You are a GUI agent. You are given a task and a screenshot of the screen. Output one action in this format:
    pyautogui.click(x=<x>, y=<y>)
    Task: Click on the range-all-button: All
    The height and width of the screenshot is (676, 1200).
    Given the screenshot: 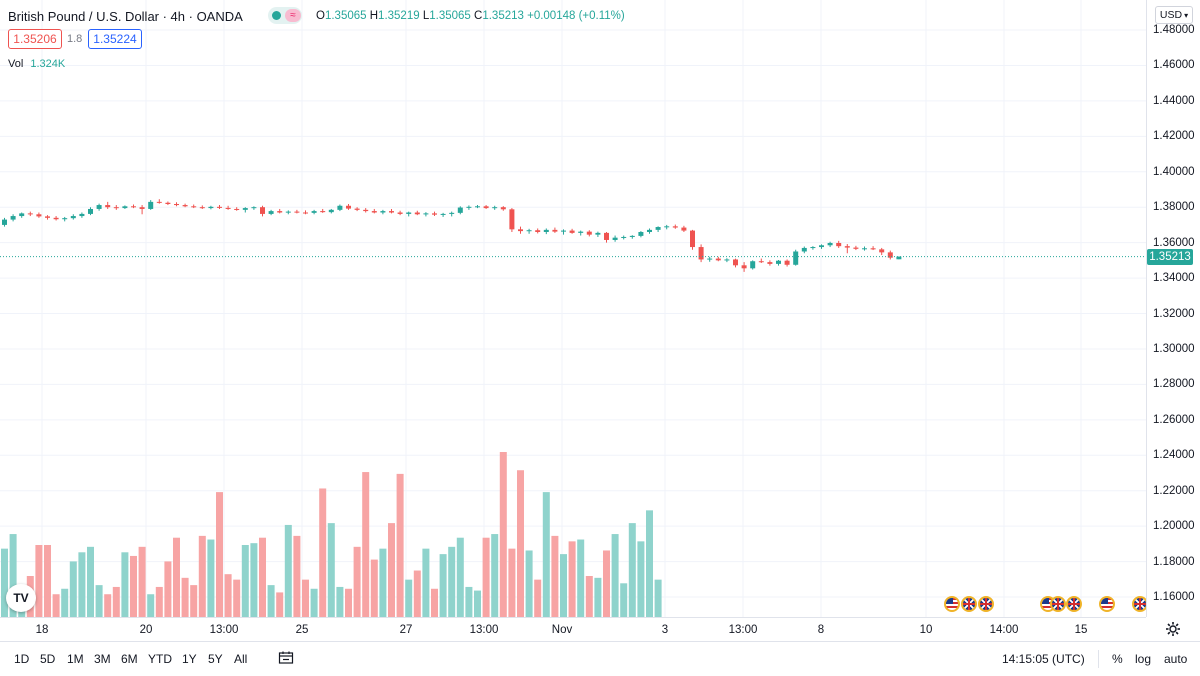 What is the action you would take?
    pyautogui.click(x=241, y=659)
    